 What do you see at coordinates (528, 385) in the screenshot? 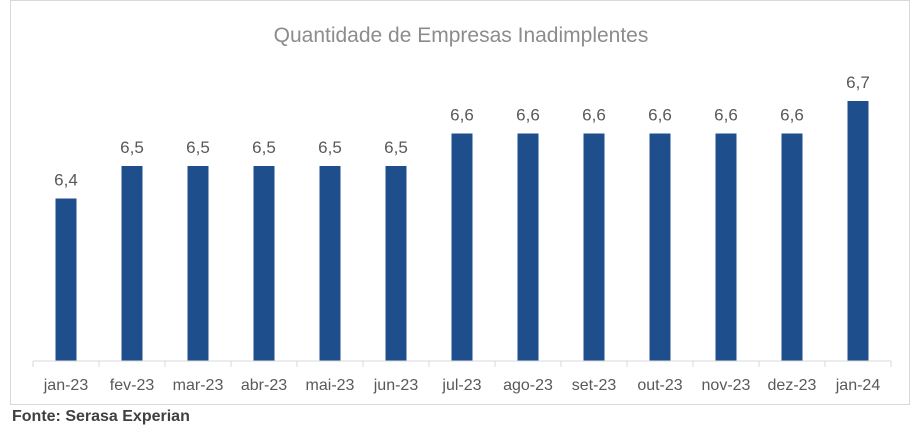
I see `tick-label-ago-23: ago-23` at bounding box center [528, 385].